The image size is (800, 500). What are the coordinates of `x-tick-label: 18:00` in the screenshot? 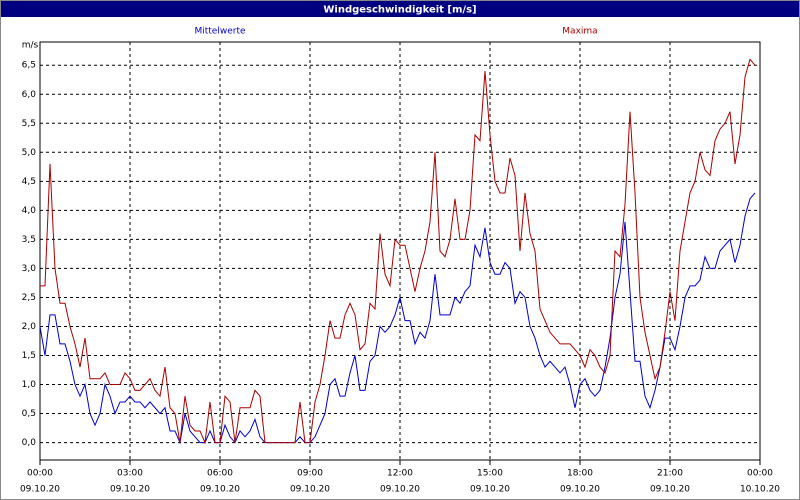 It's located at (580, 474).